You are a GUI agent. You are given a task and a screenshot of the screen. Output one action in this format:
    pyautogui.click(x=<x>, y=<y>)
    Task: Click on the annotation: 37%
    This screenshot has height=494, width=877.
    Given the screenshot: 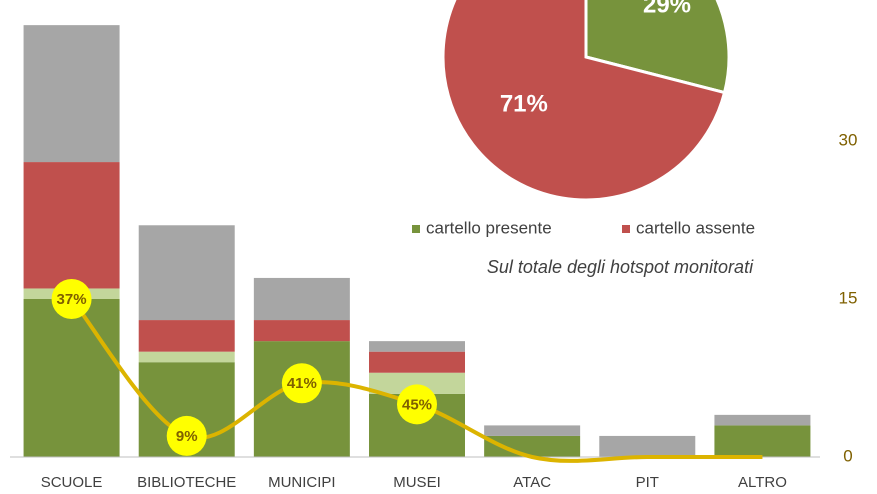 What is the action you would take?
    pyautogui.click(x=72, y=299)
    